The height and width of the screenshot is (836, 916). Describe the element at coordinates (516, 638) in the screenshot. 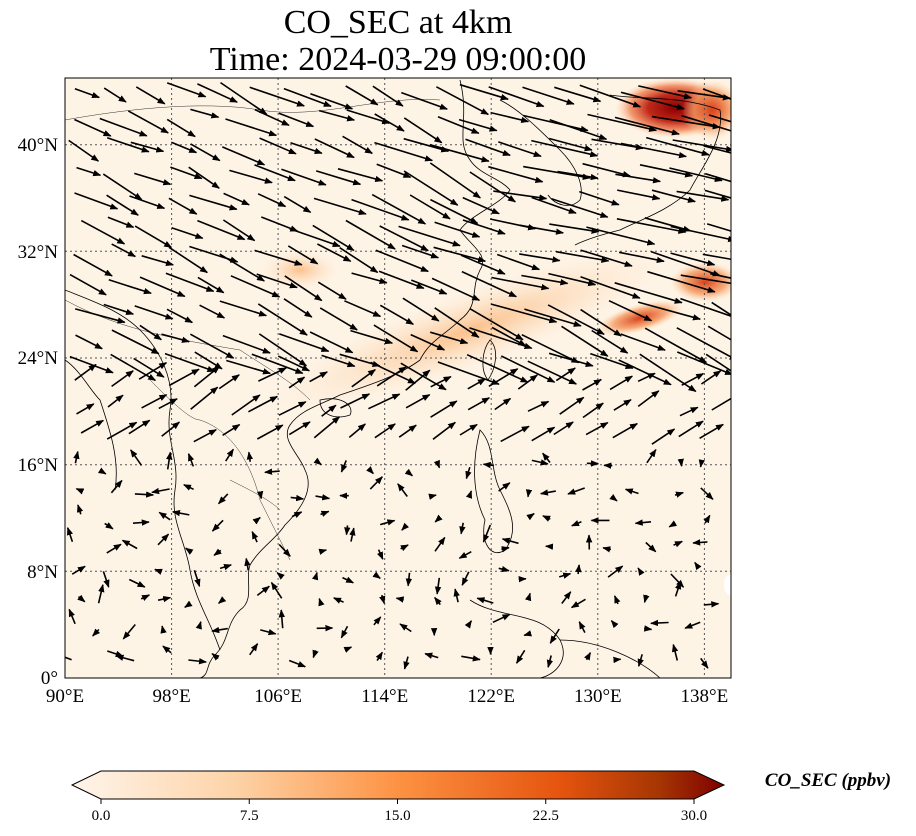

I see `borneo-coast` at that location.